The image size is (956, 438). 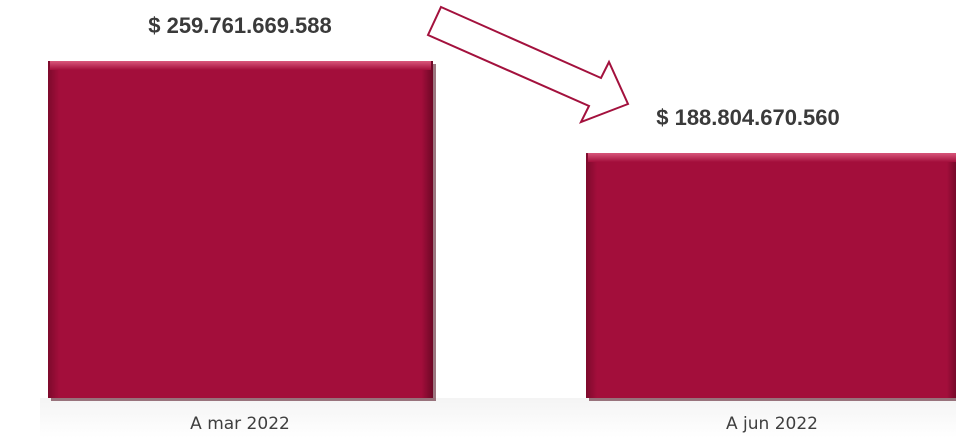 I want to click on data-label-a-mar-2022: $ 259.761.669.588, so click(x=240, y=25).